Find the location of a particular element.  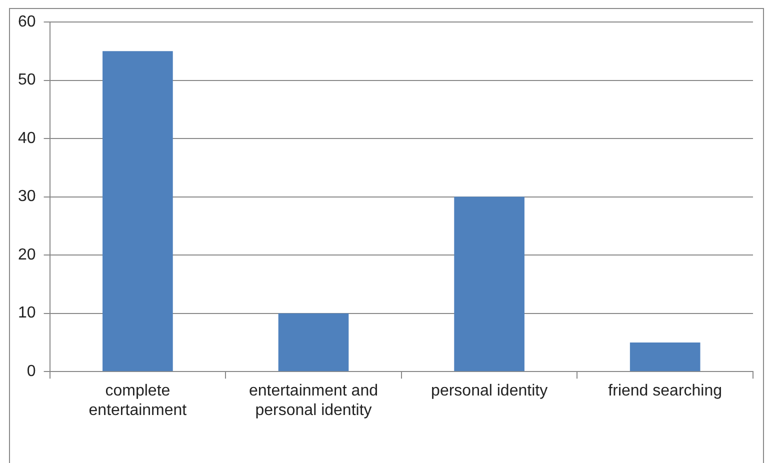

y-tick-label: 20 is located at coordinates (27, 255).